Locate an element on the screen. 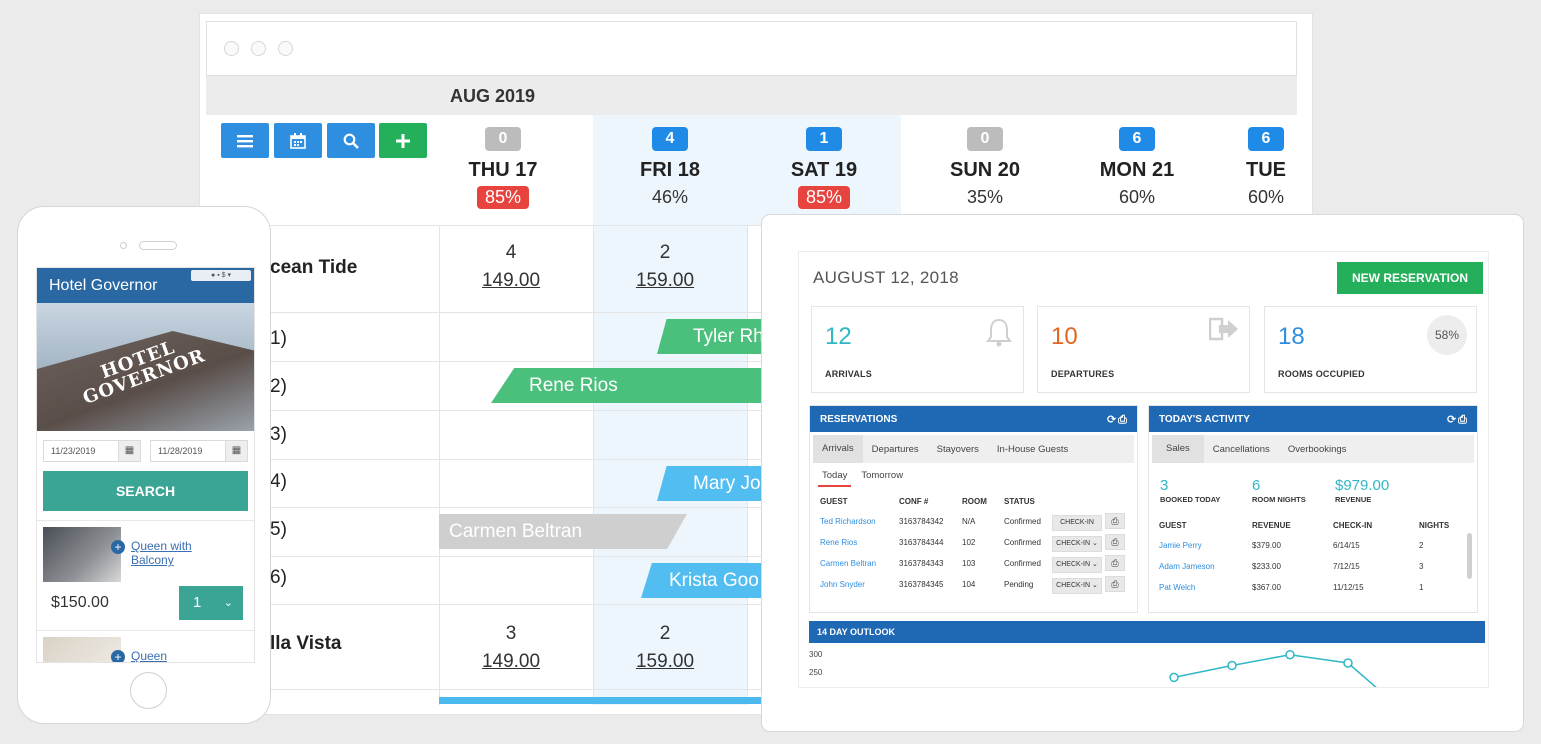 The image size is (1541, 744). guest-link: John Snyder is located at coordinates (842, 584).